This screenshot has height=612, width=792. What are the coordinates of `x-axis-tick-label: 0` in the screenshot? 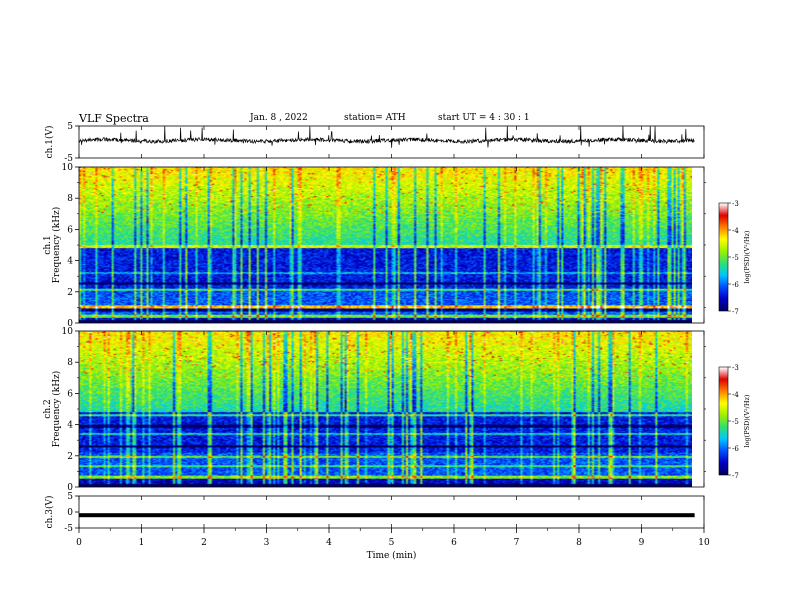 It's located at (79, 543).